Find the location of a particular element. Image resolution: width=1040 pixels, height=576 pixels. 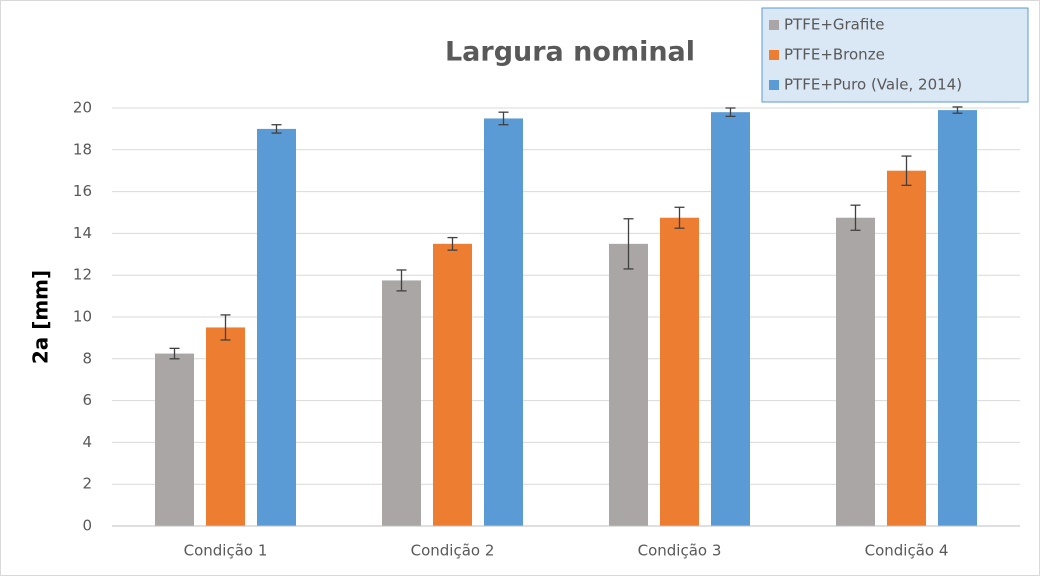

x-tick-label: Condição 1 is located at coordinates (226, 551).